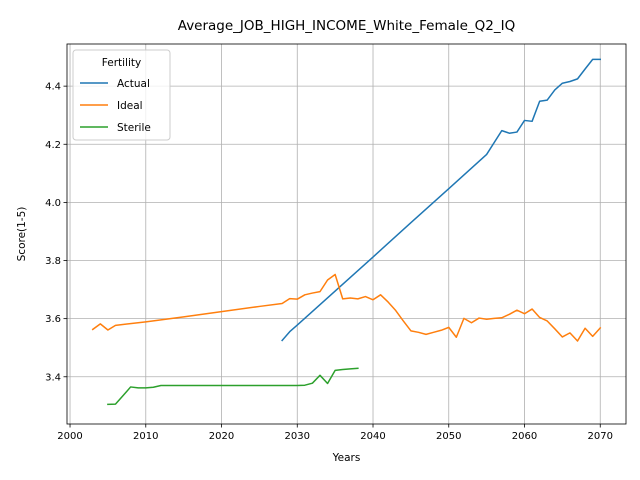 The height and width of the screenshot is (480, 640). What do you see at coordinates (448, 436) in the screenshot?
I see `x-tick-label: 2050` at bounding box center [448, 436].